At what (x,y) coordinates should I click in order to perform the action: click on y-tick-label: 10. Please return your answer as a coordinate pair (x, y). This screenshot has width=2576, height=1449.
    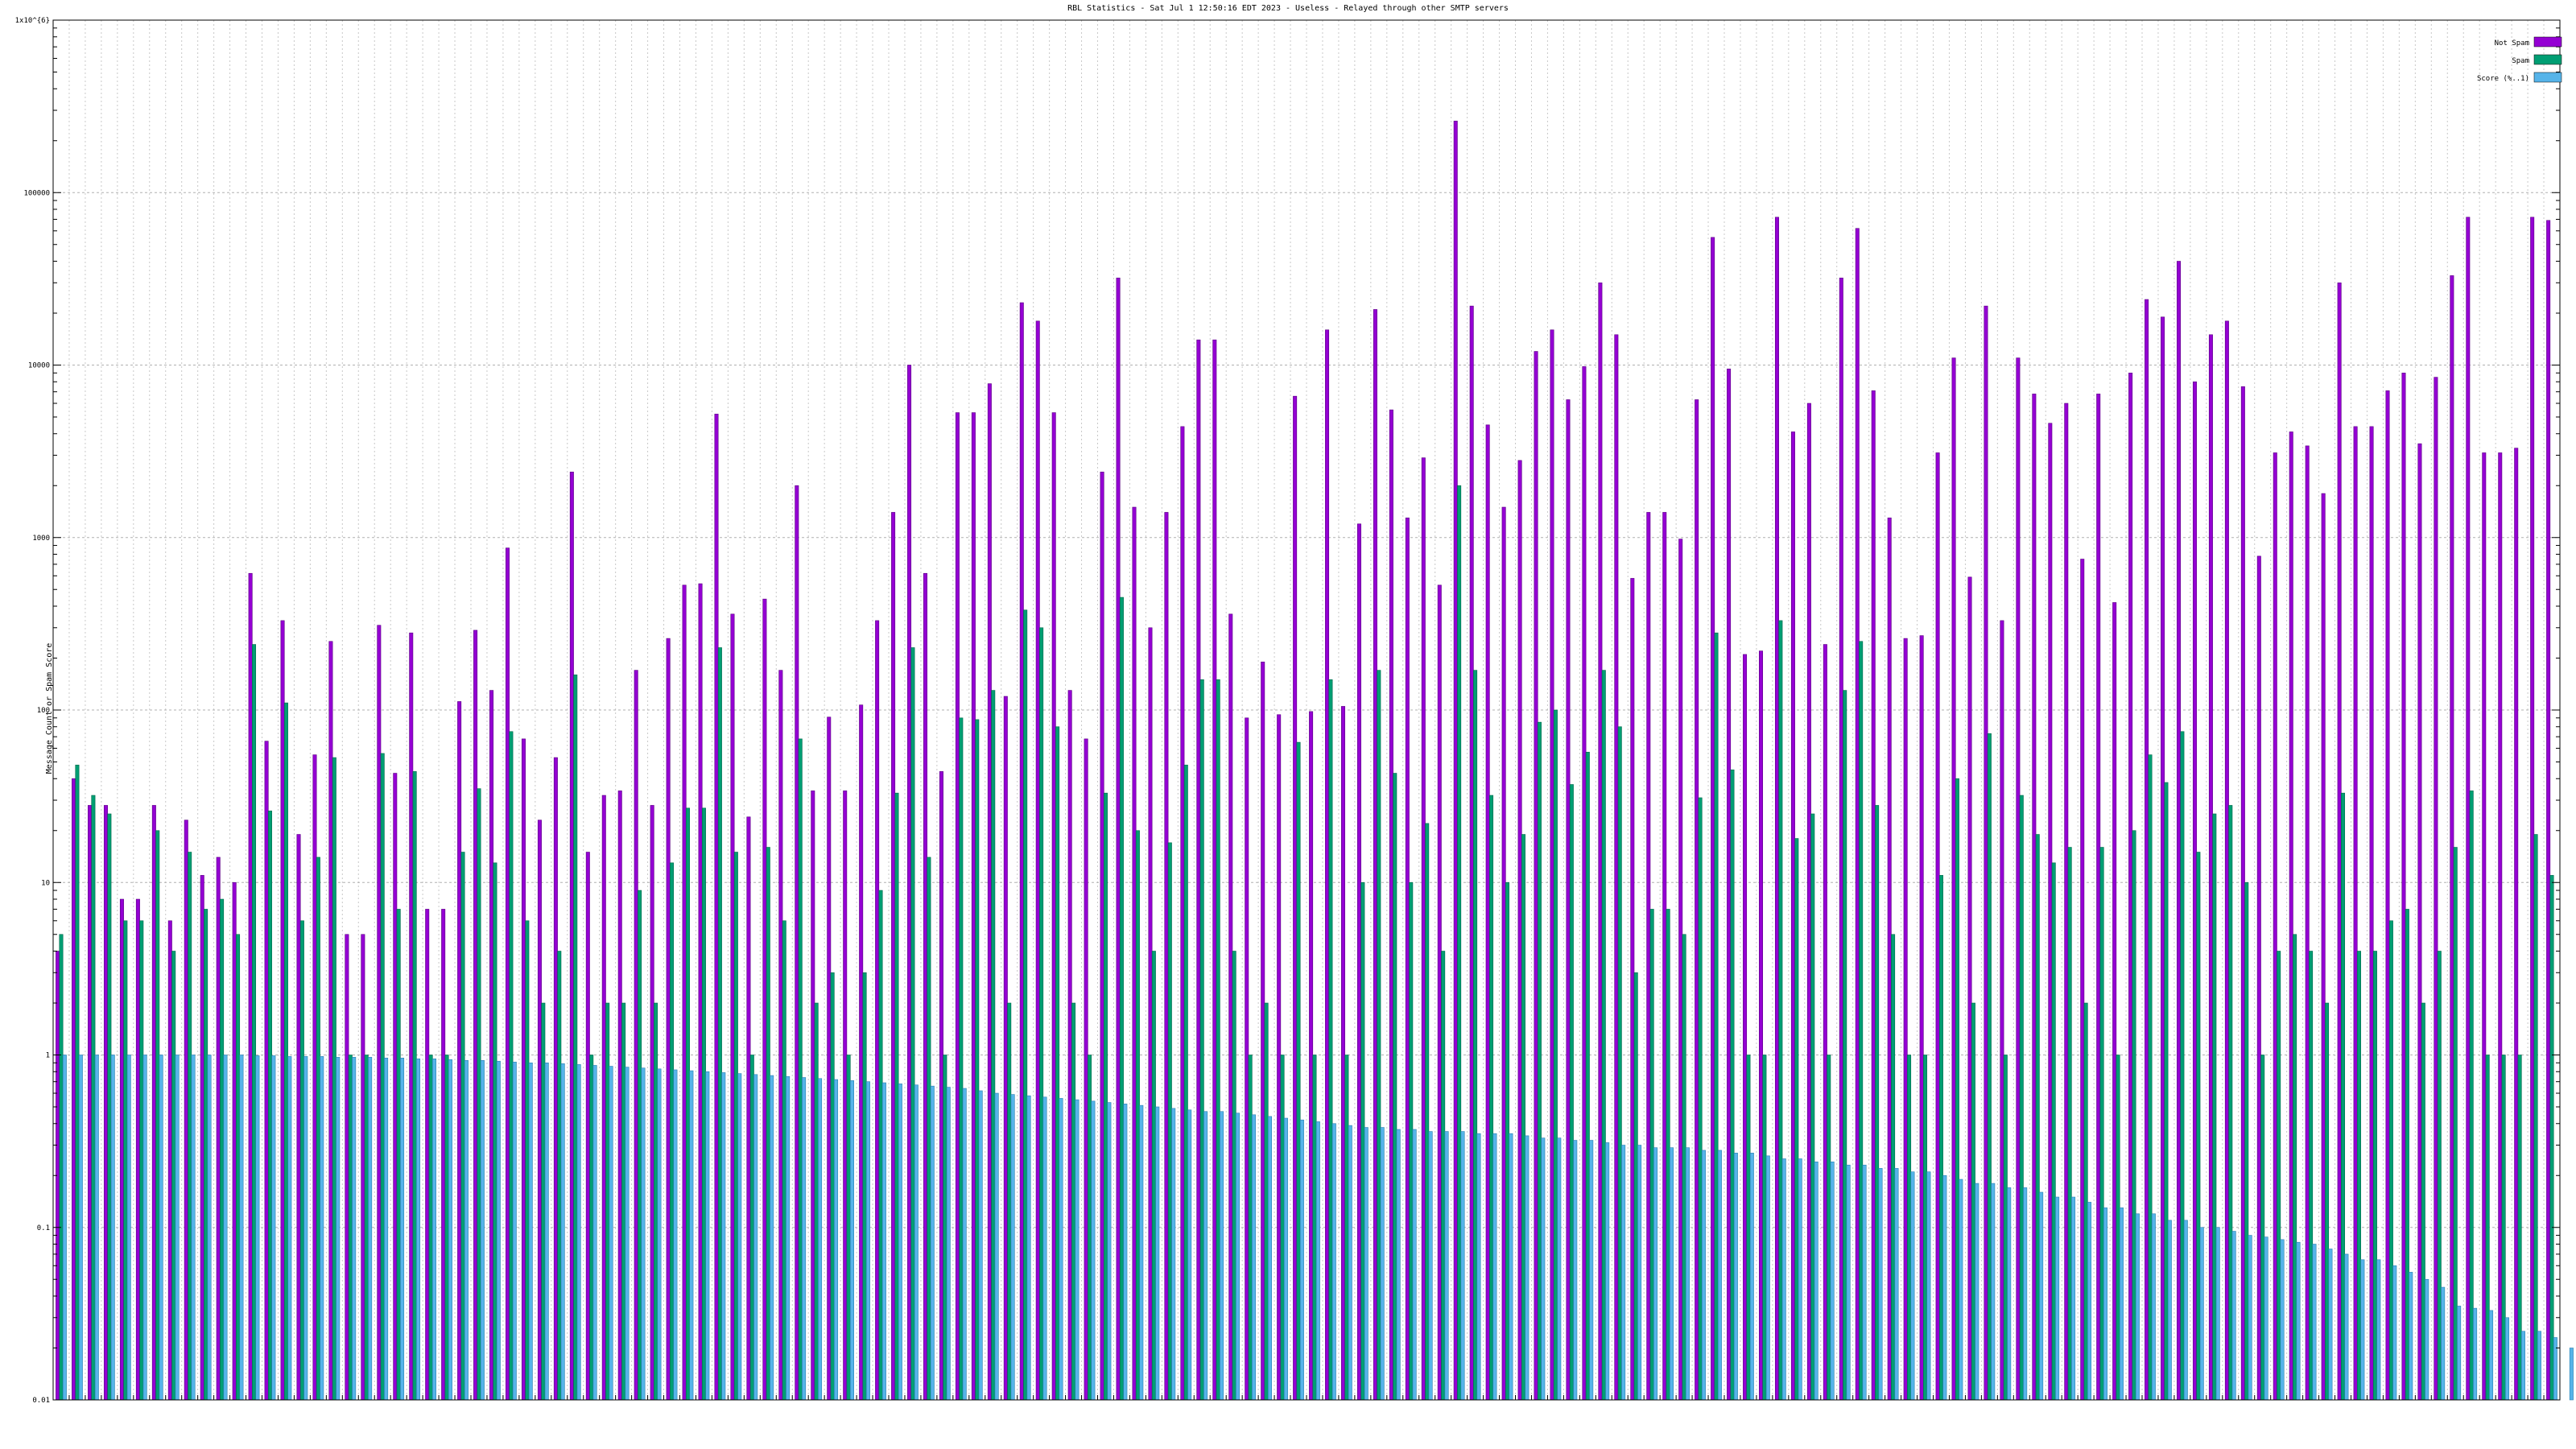
    Looking at the image, I should click on (45, 883).